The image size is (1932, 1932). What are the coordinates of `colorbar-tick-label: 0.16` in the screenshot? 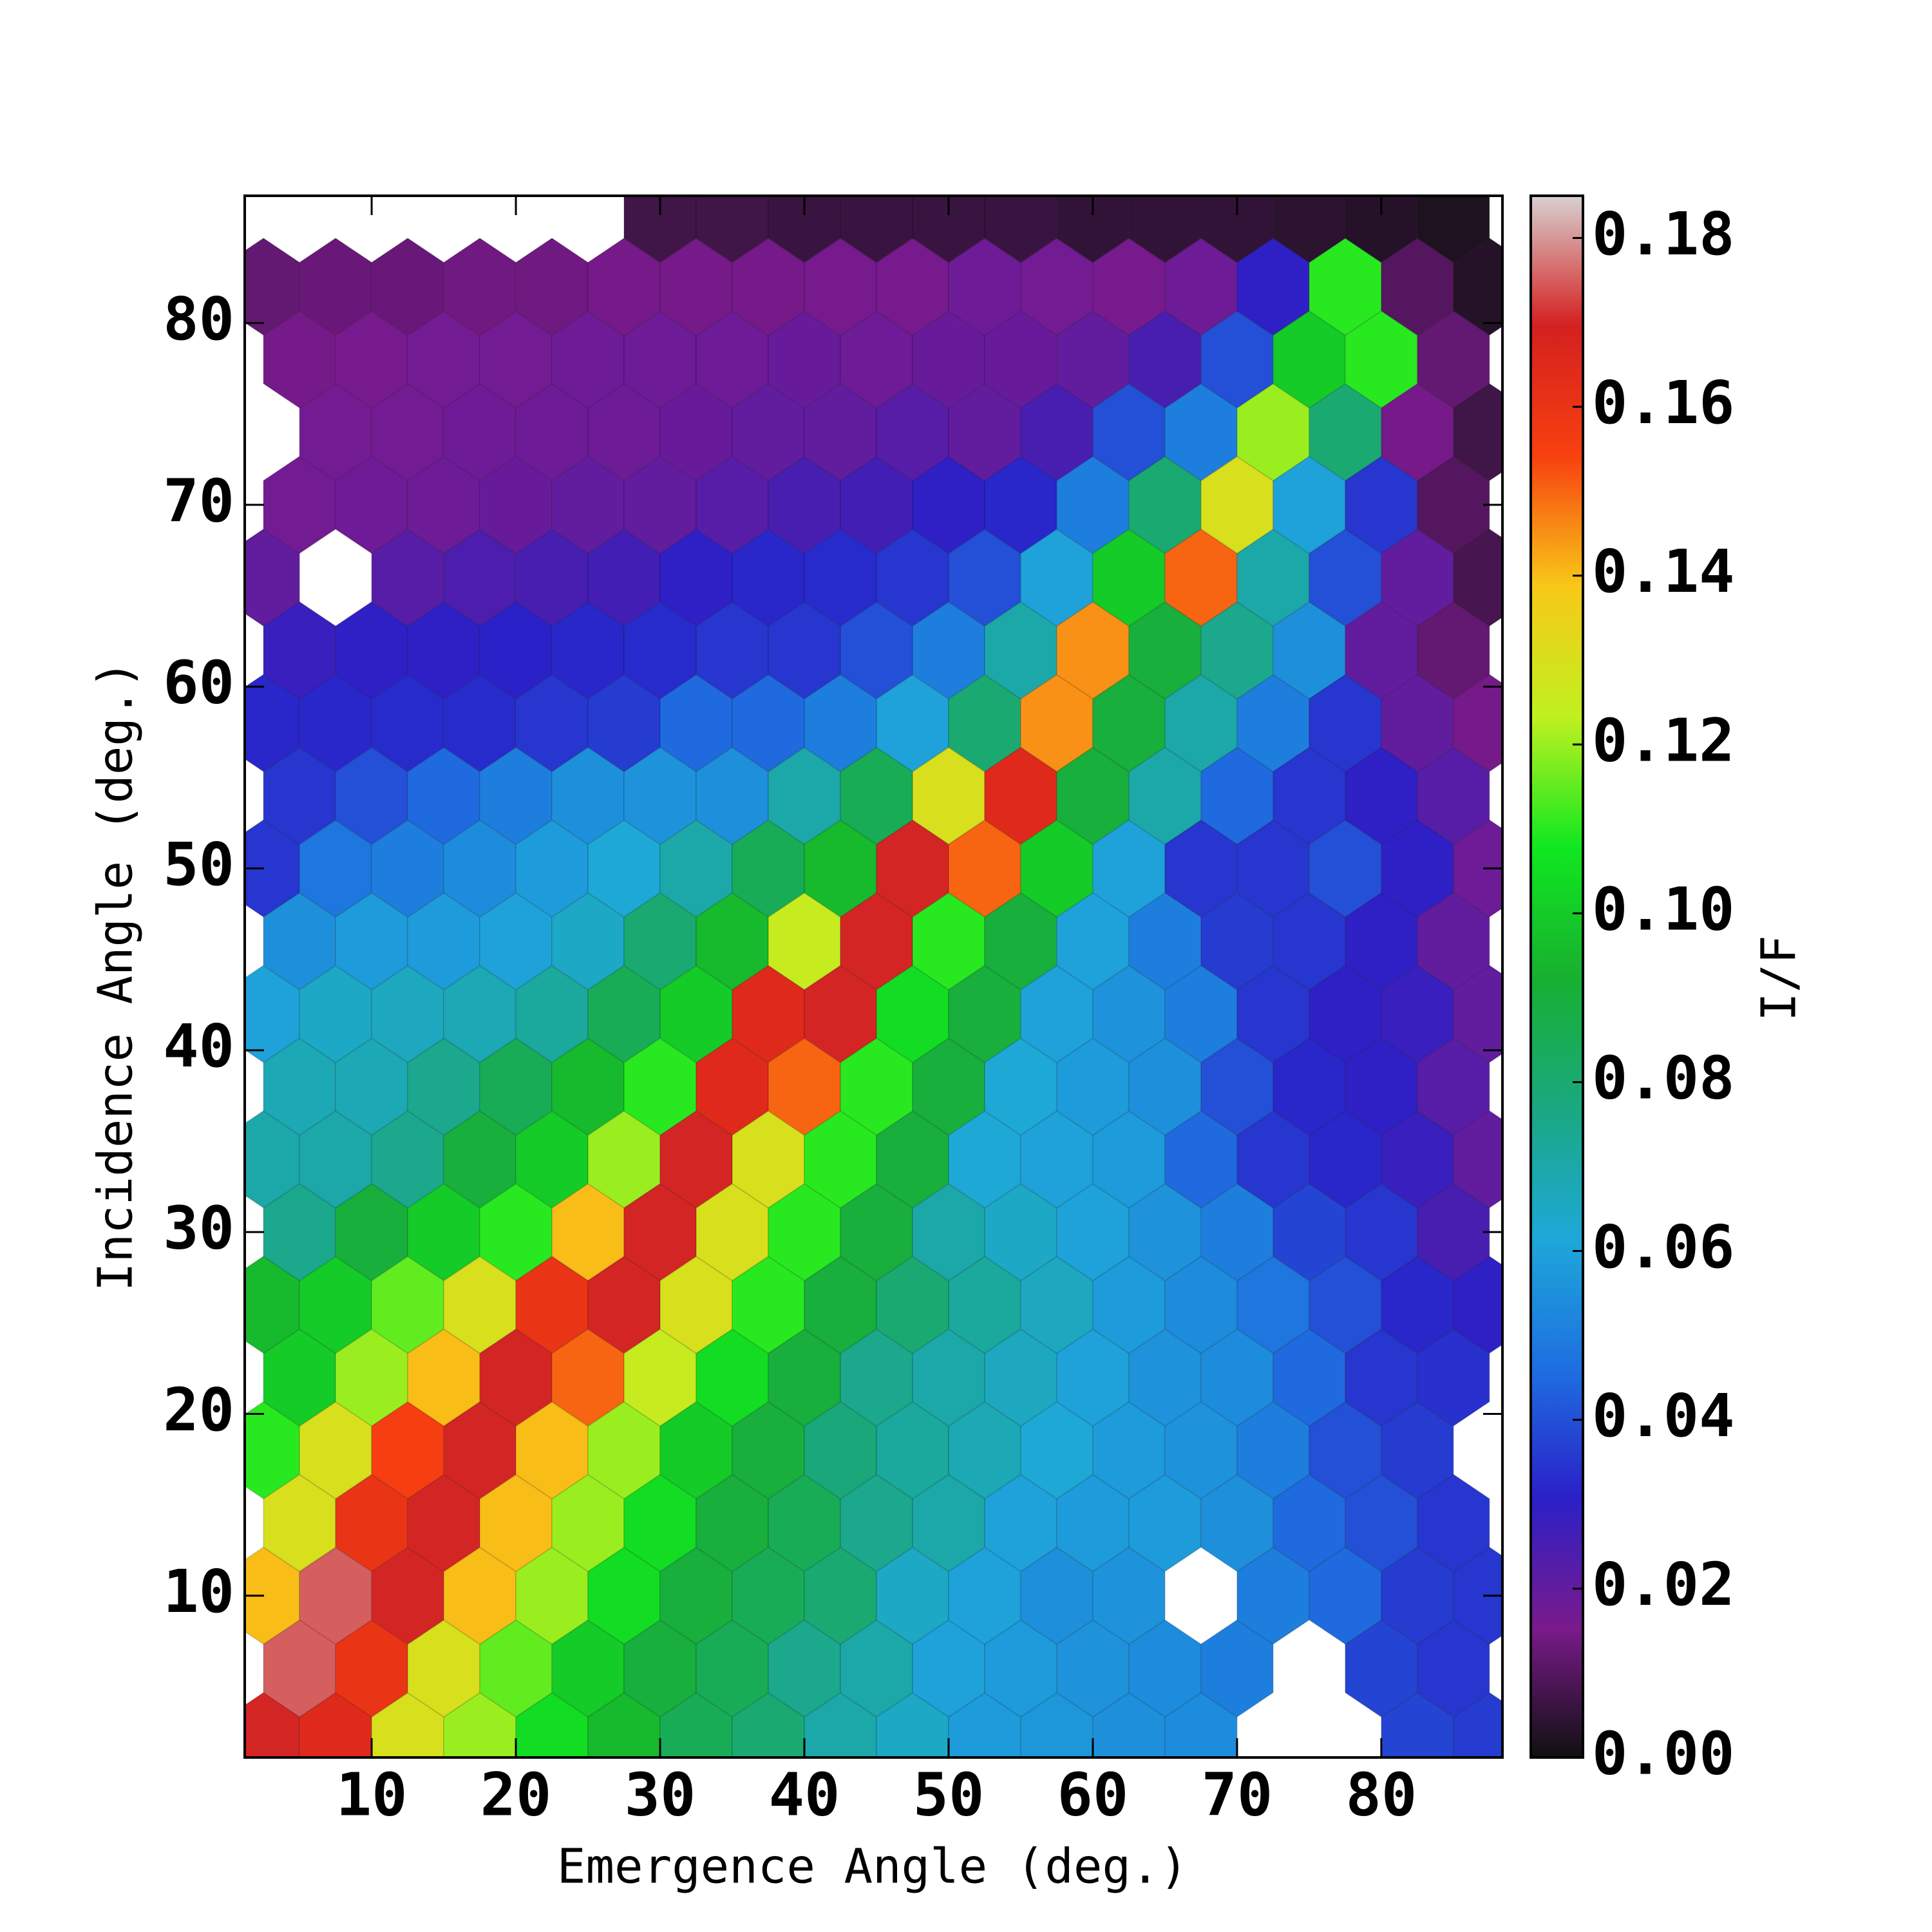 It's located at (1663, 402).